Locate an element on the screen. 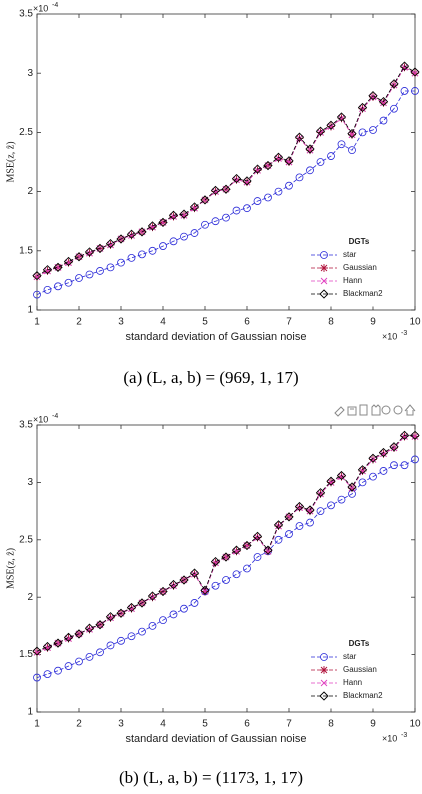 This screenshot has height=794, width=422. export-icon is located at coordinates (352, 411).